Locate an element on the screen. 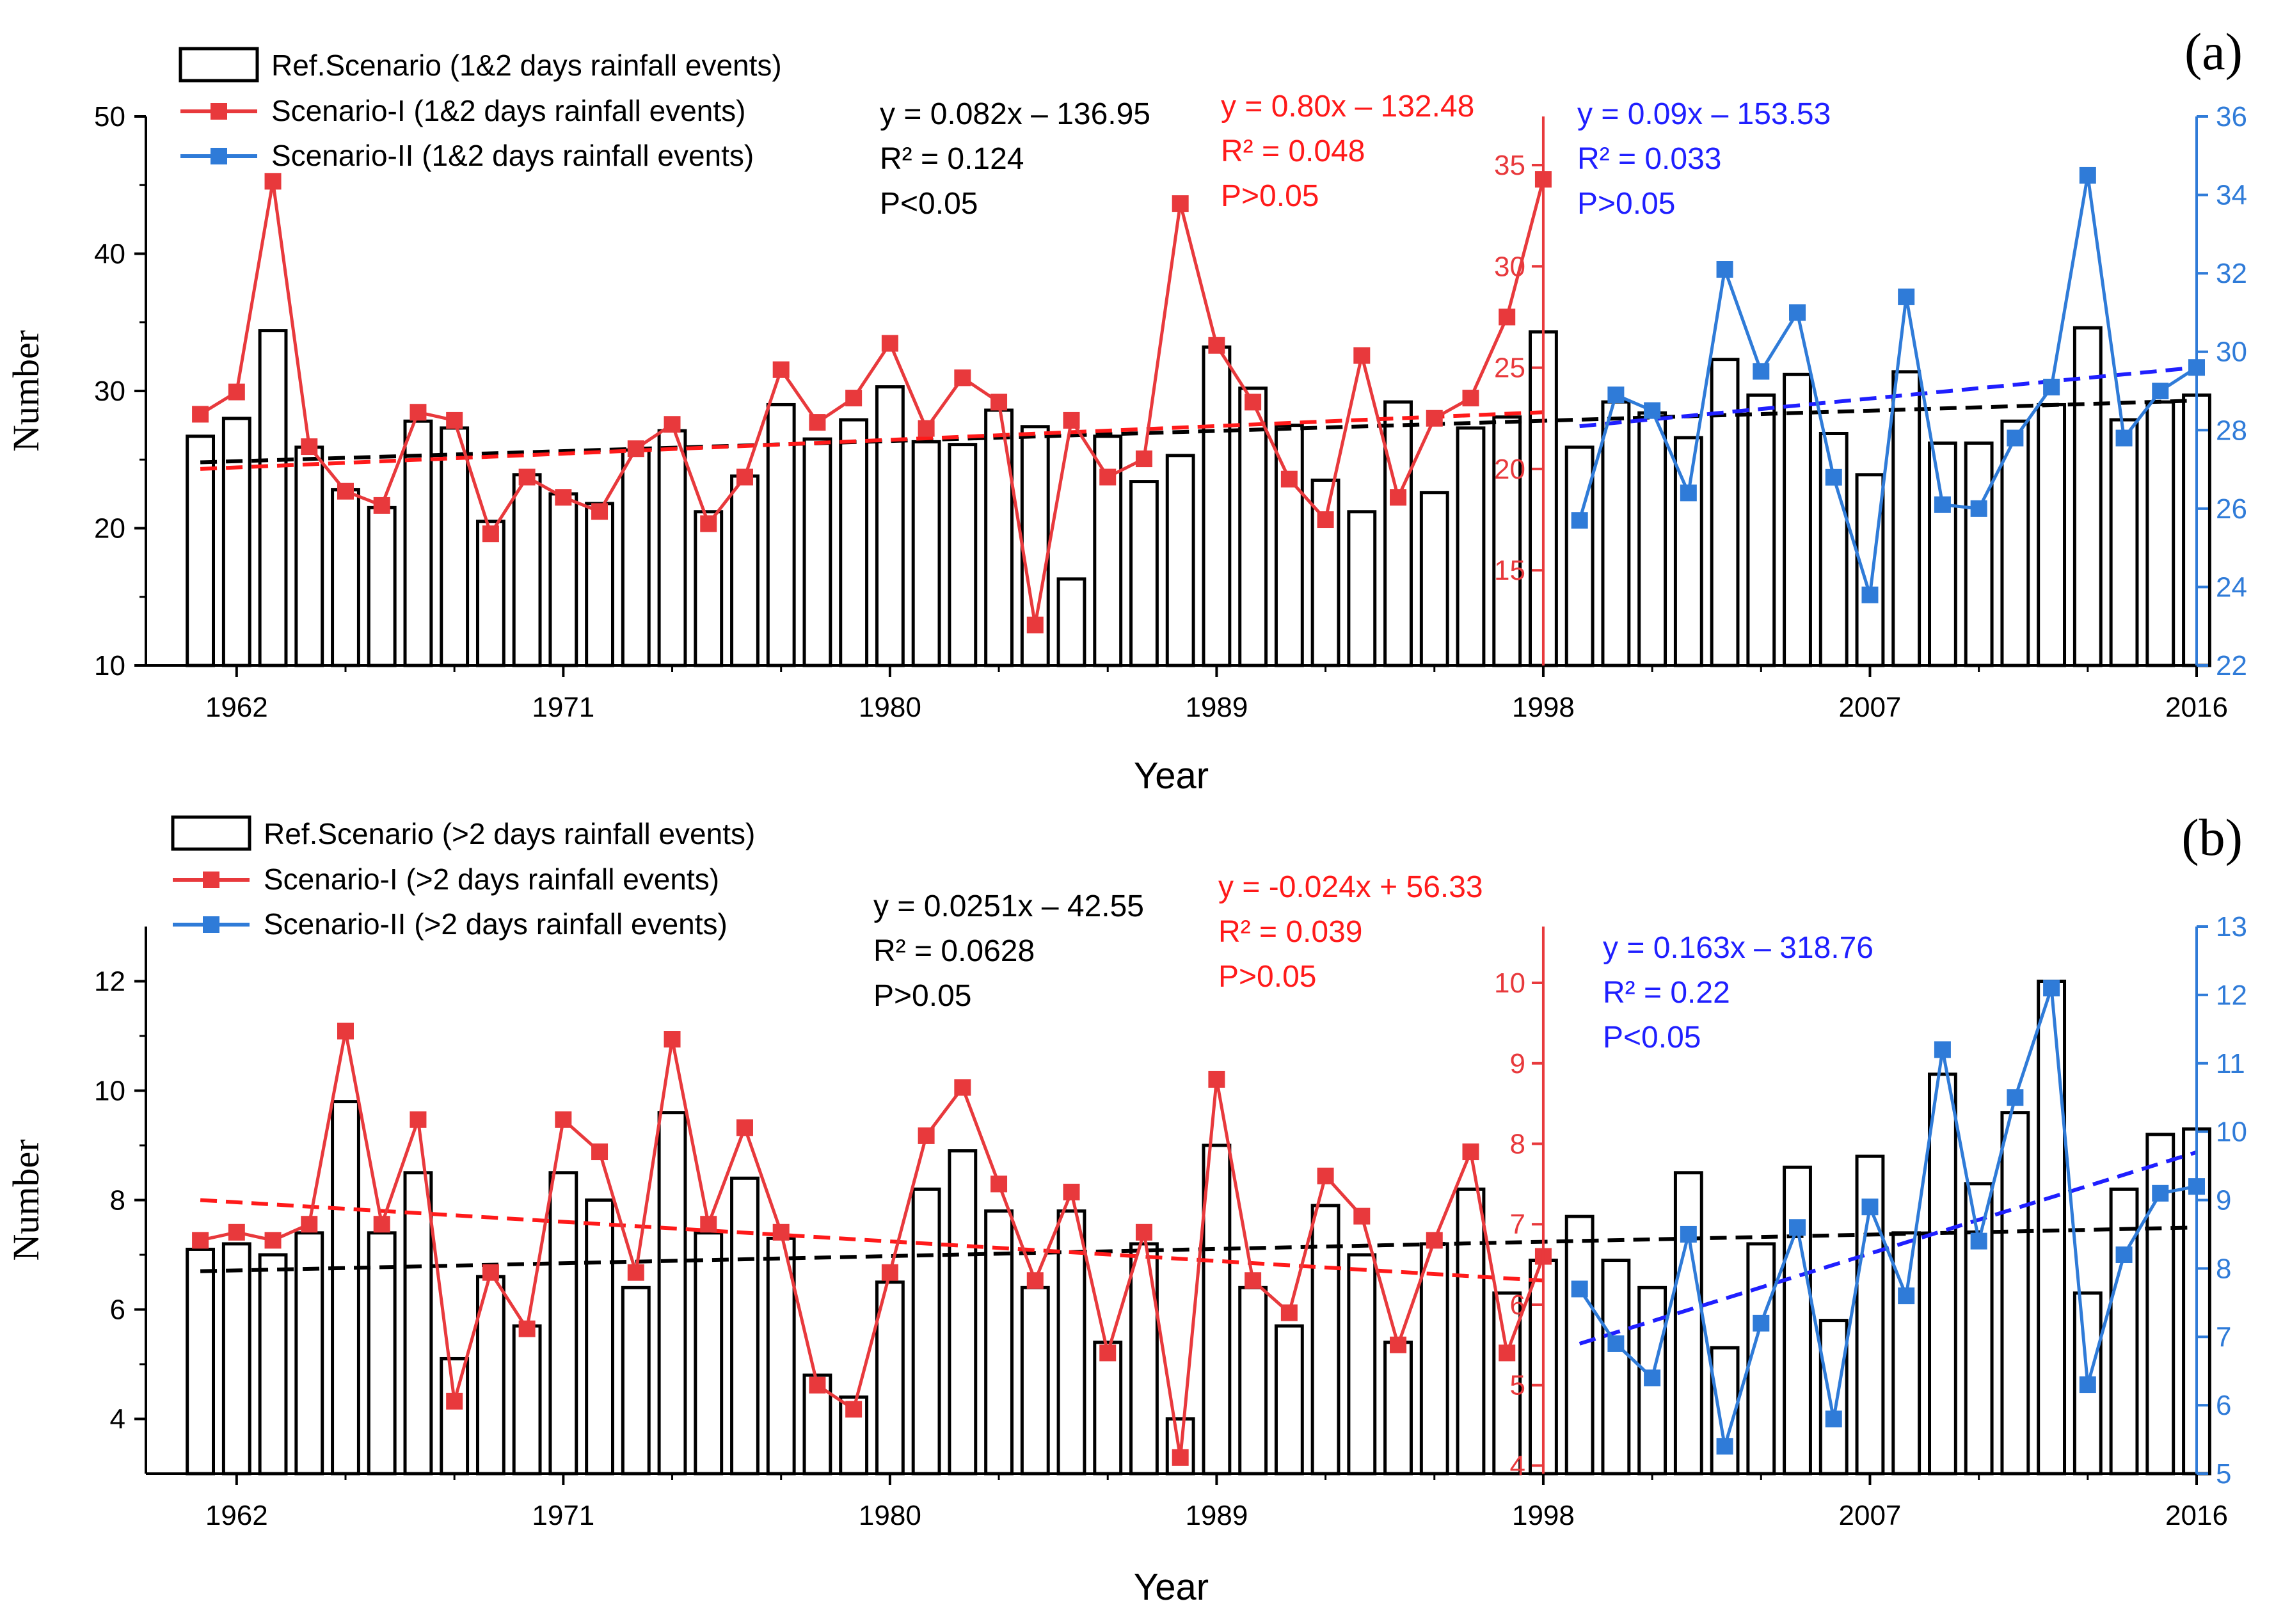  ref-bar-1979 is located at coordinates (854, 542).